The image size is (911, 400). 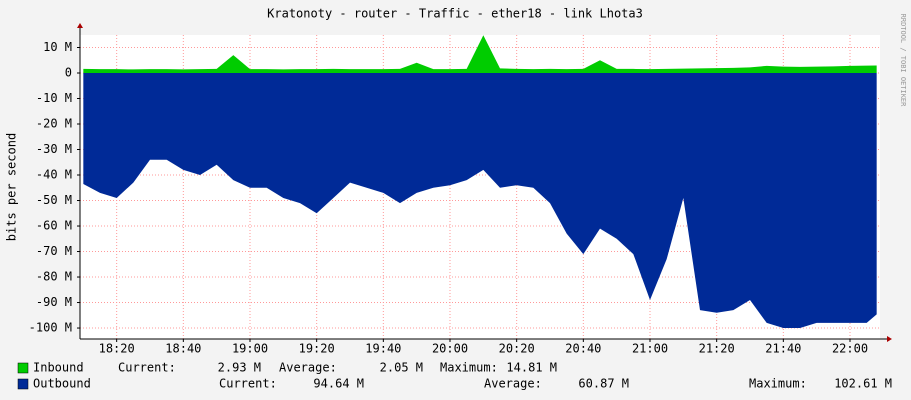 I want to click on stat-value: 94.64 M, so click(x=338, y=384).